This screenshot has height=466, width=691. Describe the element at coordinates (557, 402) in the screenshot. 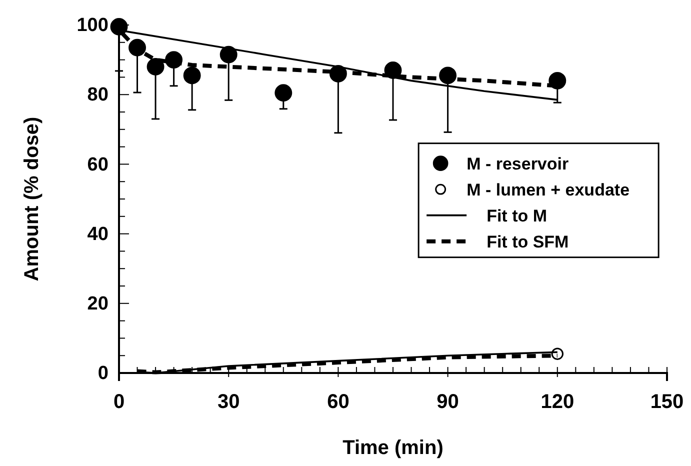

I see `x-tick-label: 120` at that location.